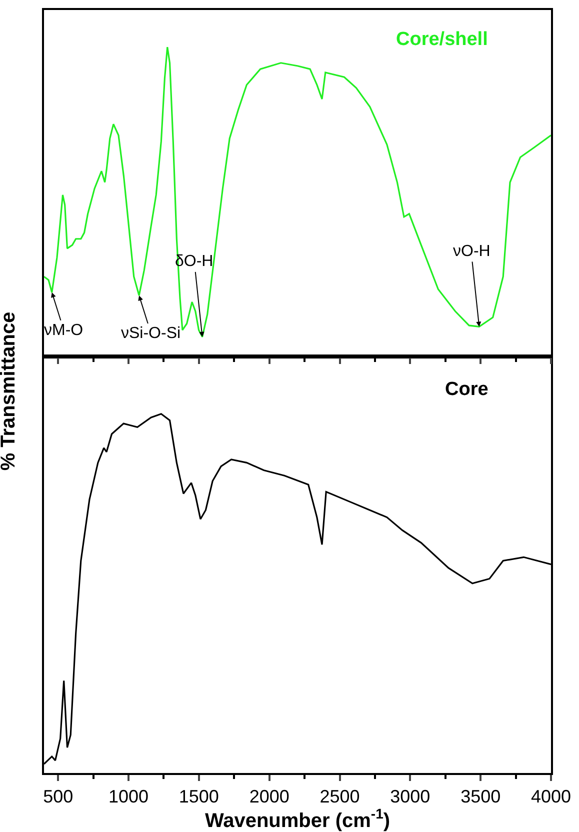 This screenshot has width=579, height=832. Describe the element at coordinates (410, 796) in the screenshot. I see `x-tick-label: 3000` at that location.